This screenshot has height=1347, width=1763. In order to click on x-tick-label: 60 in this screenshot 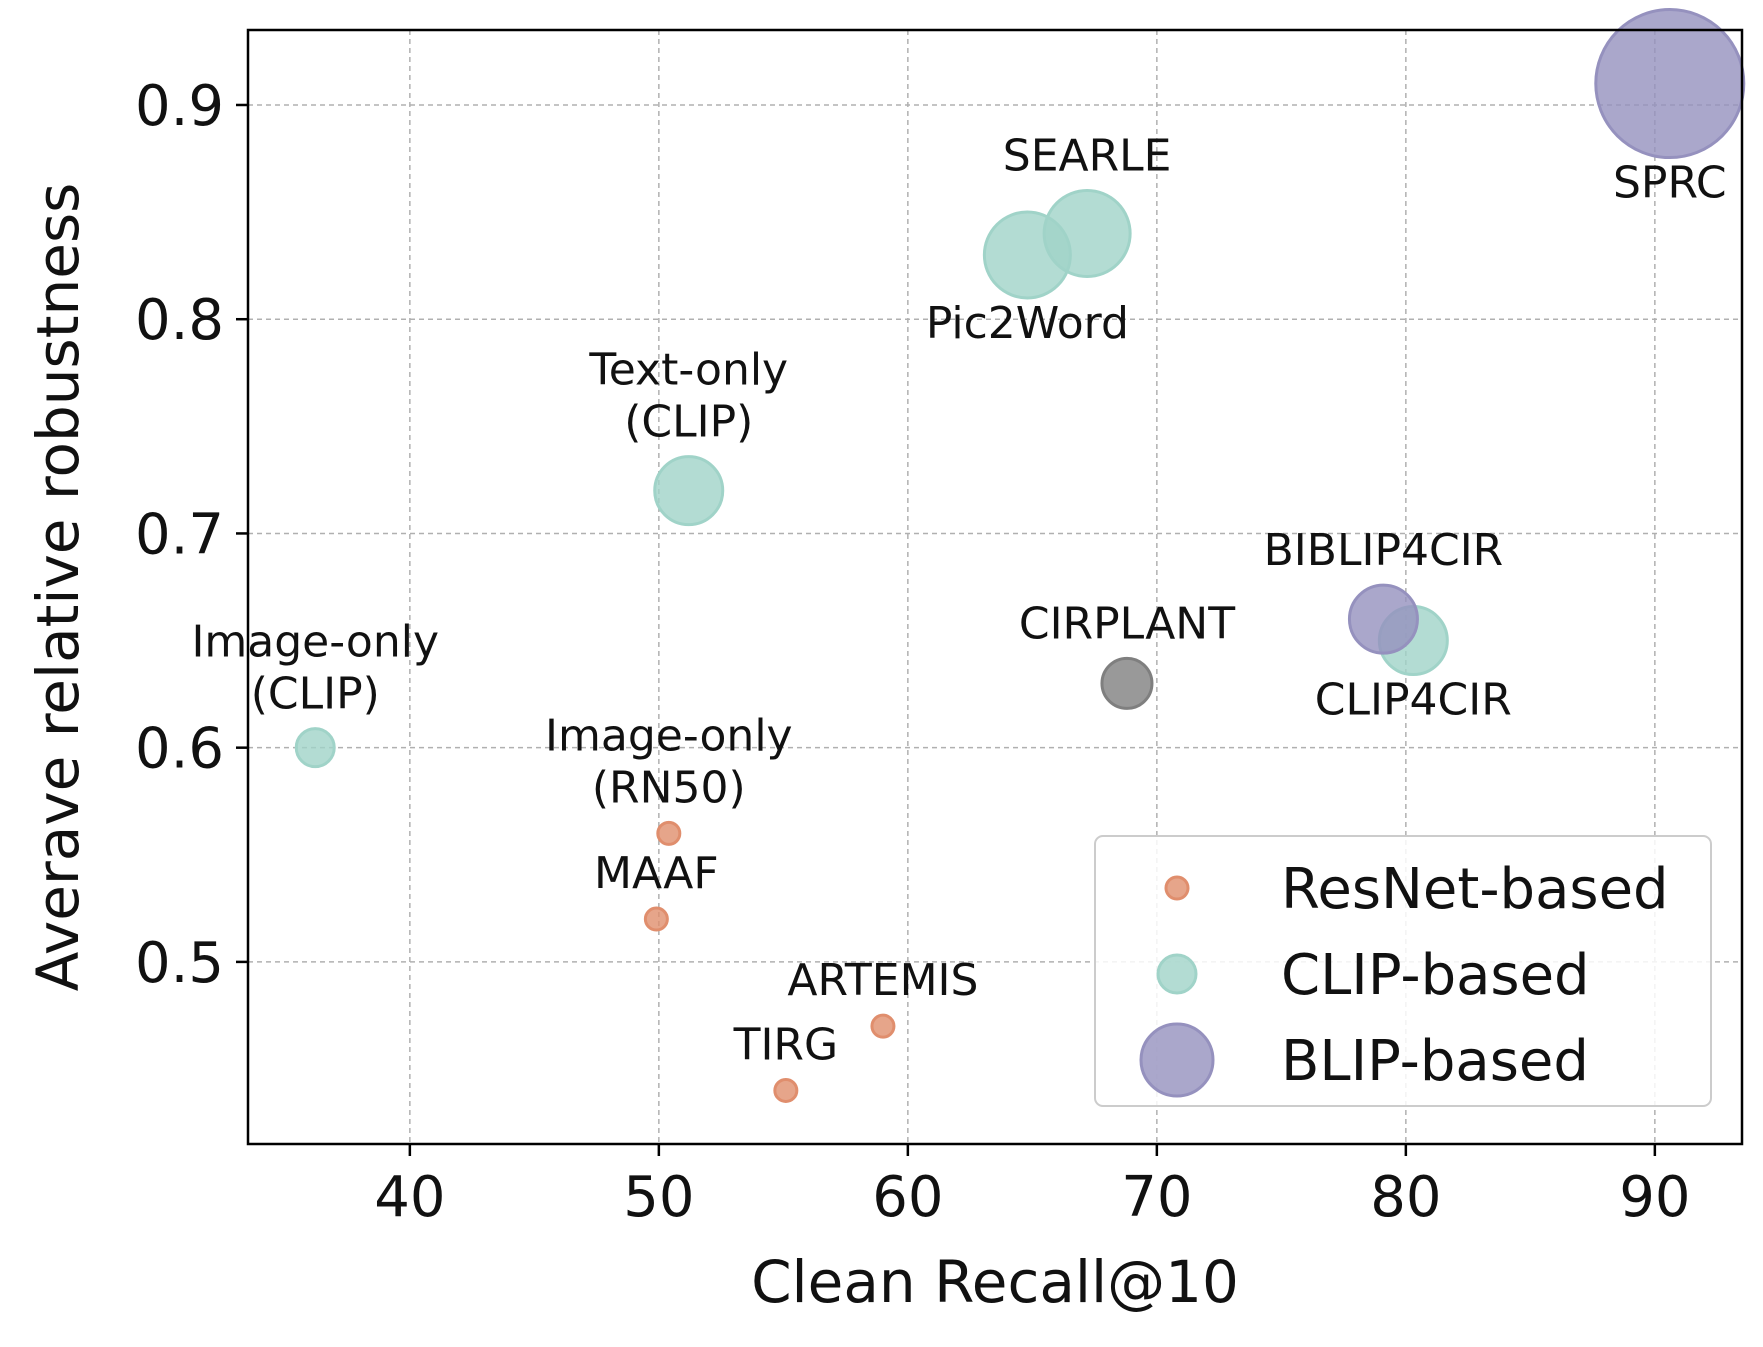, I will do `click(907, 1197)`.